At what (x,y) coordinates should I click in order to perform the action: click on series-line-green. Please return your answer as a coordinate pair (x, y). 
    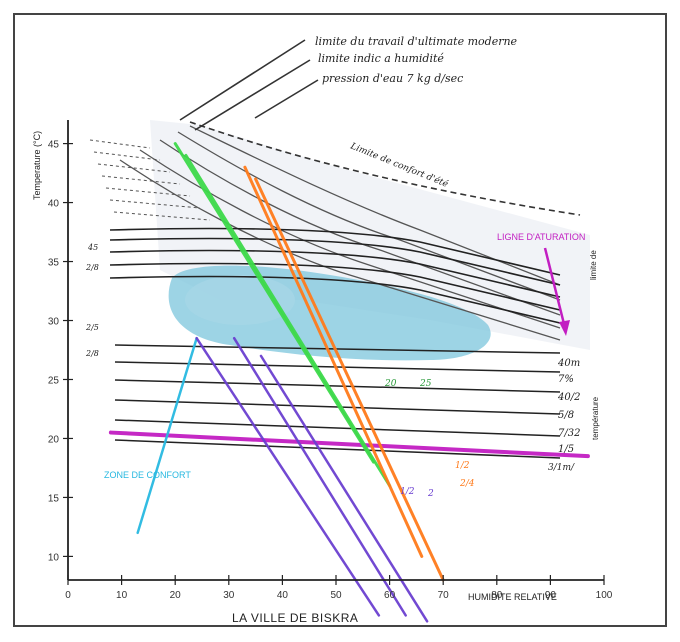
    Looking at the image, I should click on (274, 303).